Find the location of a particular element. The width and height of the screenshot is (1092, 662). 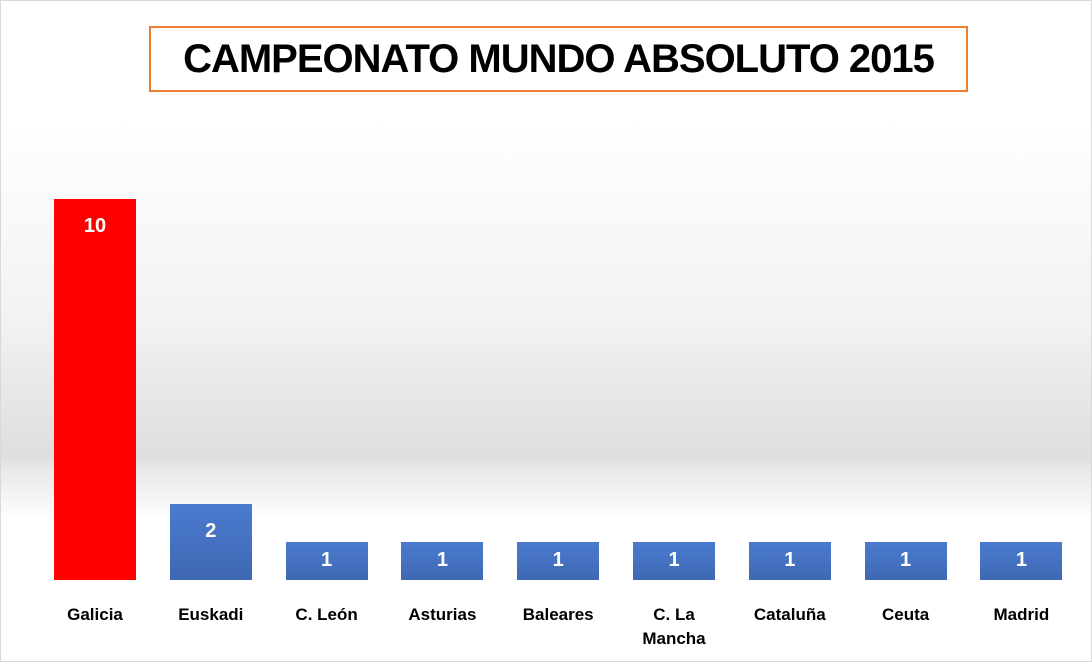

x-tick-label: Euskadi is located at coordinates (211, 614).